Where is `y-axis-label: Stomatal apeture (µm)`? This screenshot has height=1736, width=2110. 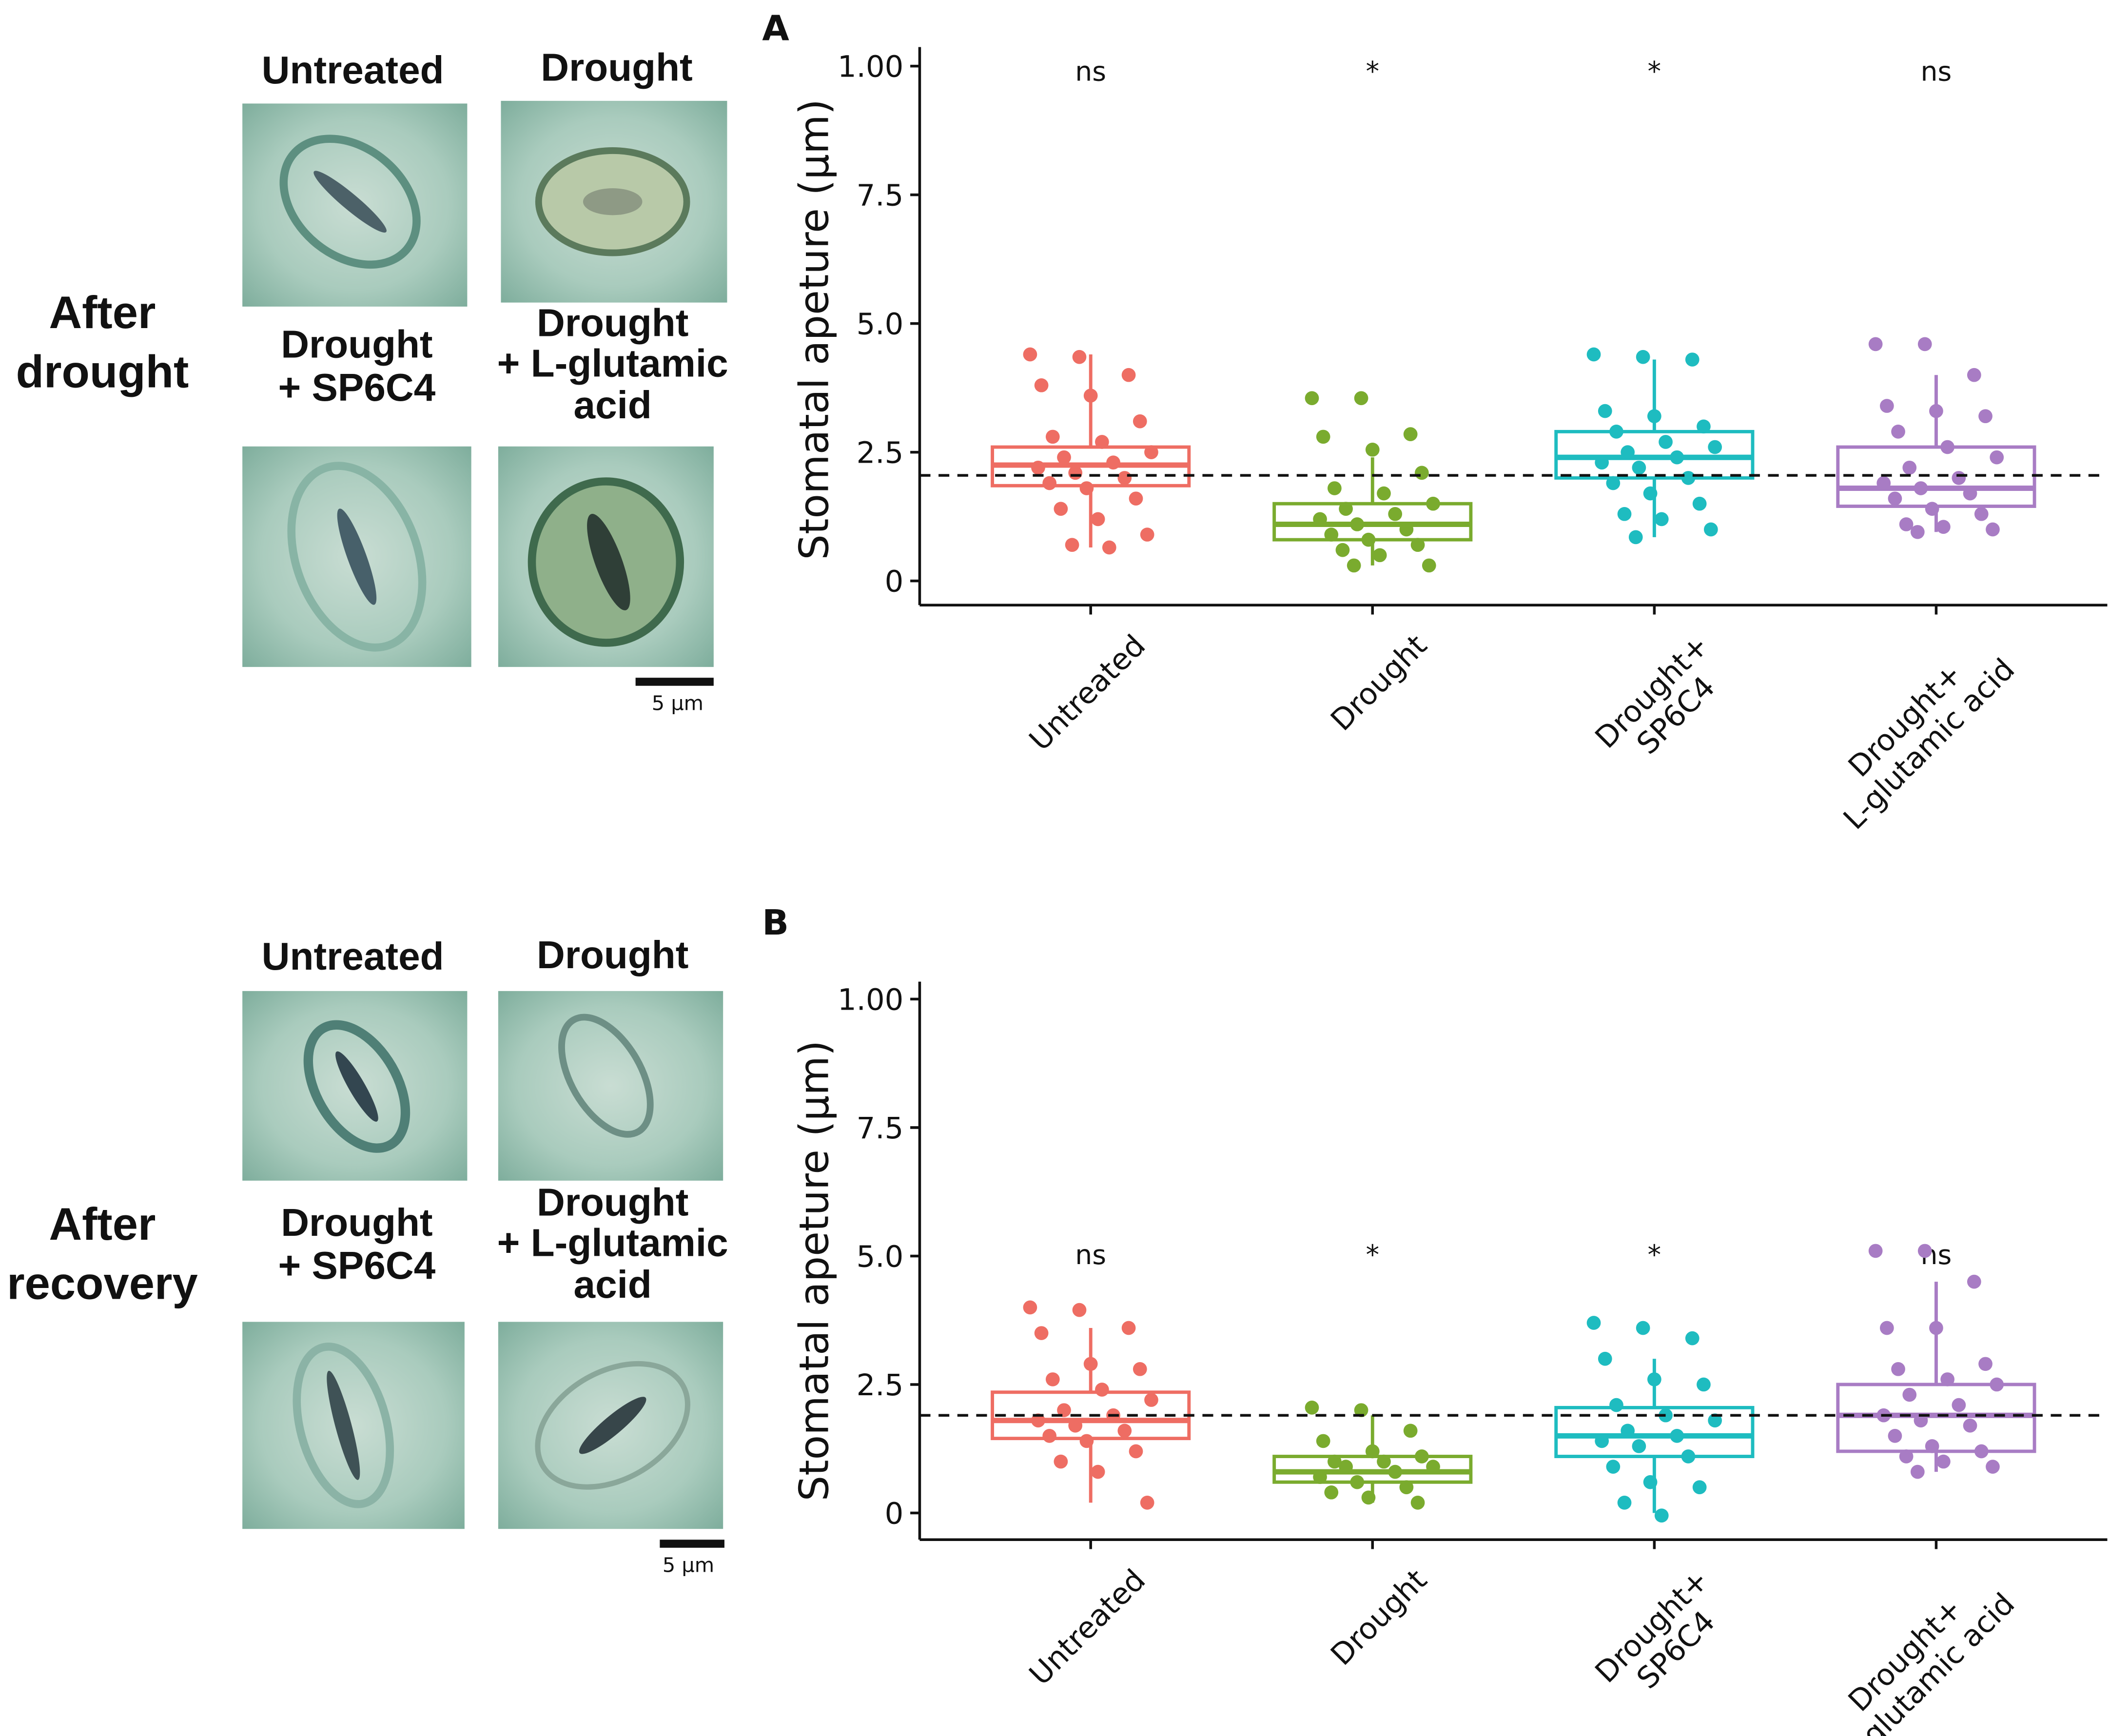 y-axis-label: Stomatal apeture (µm) is located at coordinates (814, 329).